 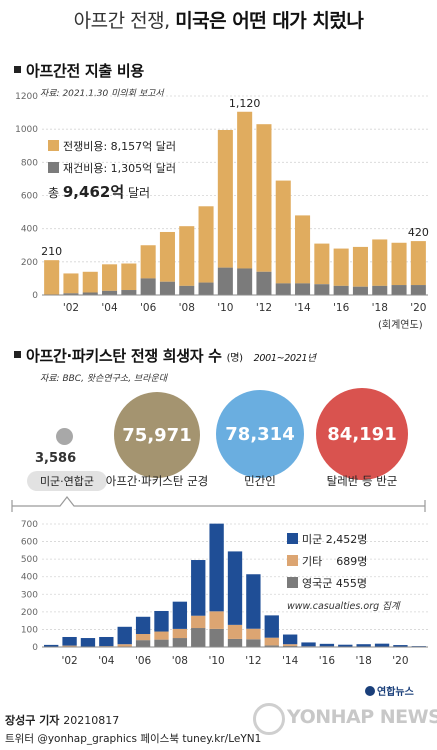 I want to click on legend-other: 기타 689명, so click(x=327, y=561).